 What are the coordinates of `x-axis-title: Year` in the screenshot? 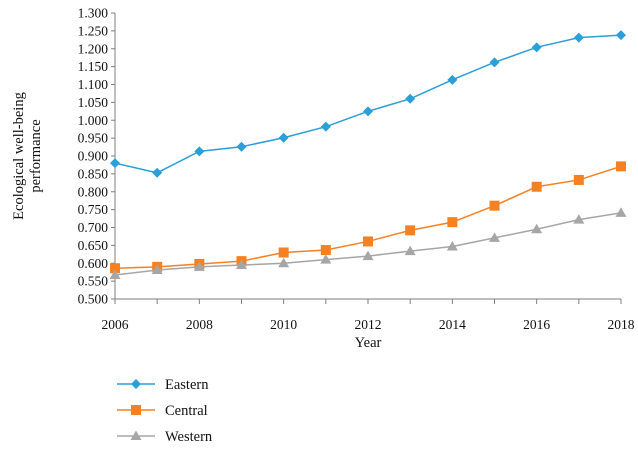 It's located at (368, 343).